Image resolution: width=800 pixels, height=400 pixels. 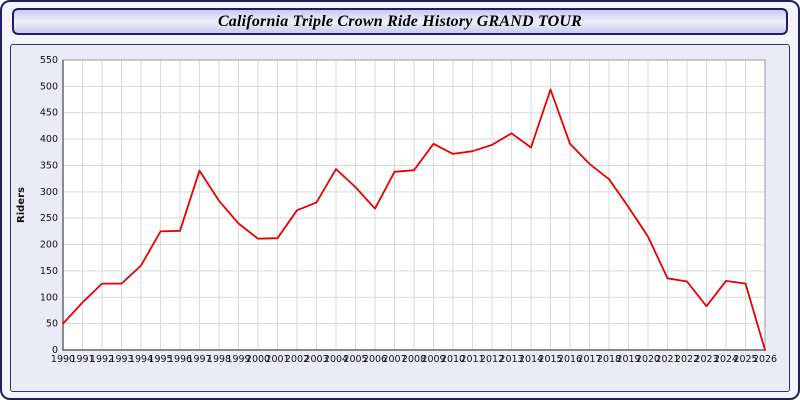 What do you see at coordinates (52, 324) in the screenshot?
I see `y-tick-label: 50` at bounding box center [52, 324].